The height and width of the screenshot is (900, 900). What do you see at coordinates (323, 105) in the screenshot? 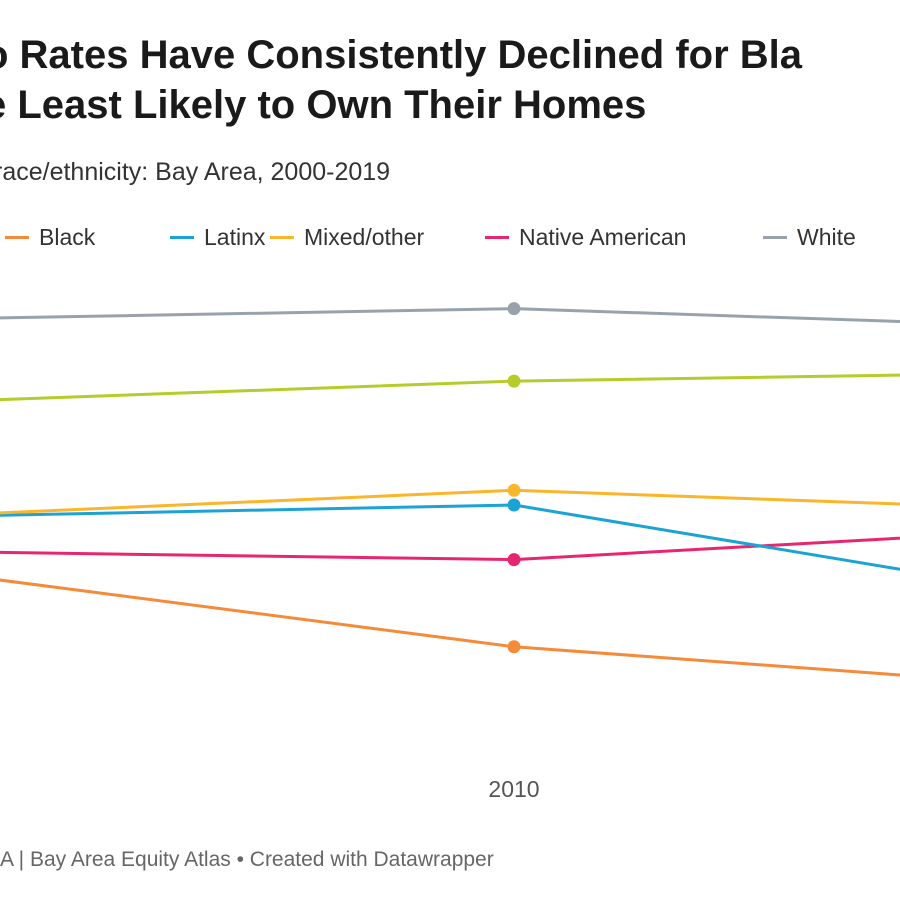
I see `title-line-2: e Least Likely to Own Their Homes` at bounding box center [323, 105].